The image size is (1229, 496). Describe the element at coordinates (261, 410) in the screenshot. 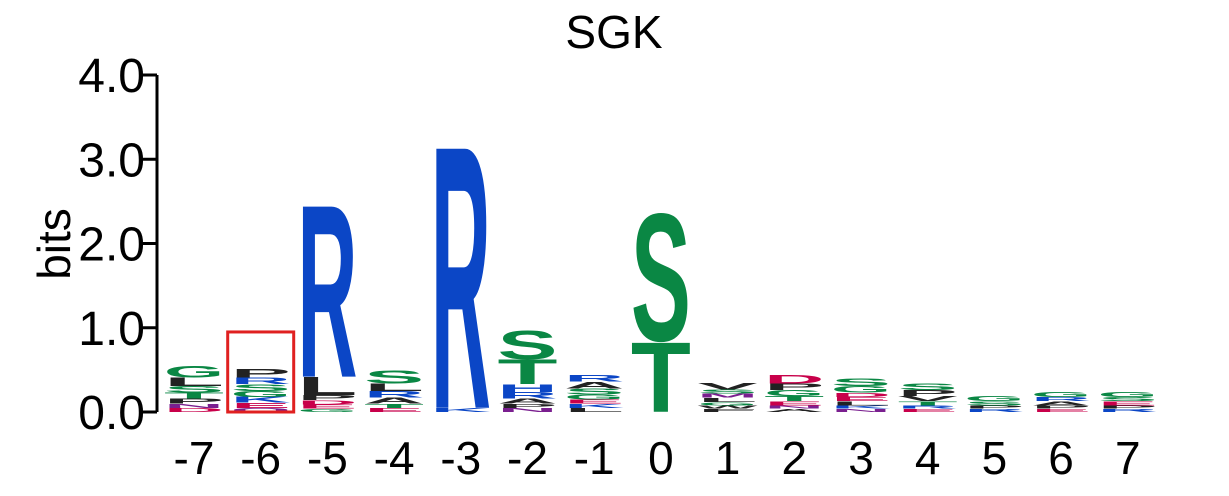

I see `logo-letter: Q` at that location.